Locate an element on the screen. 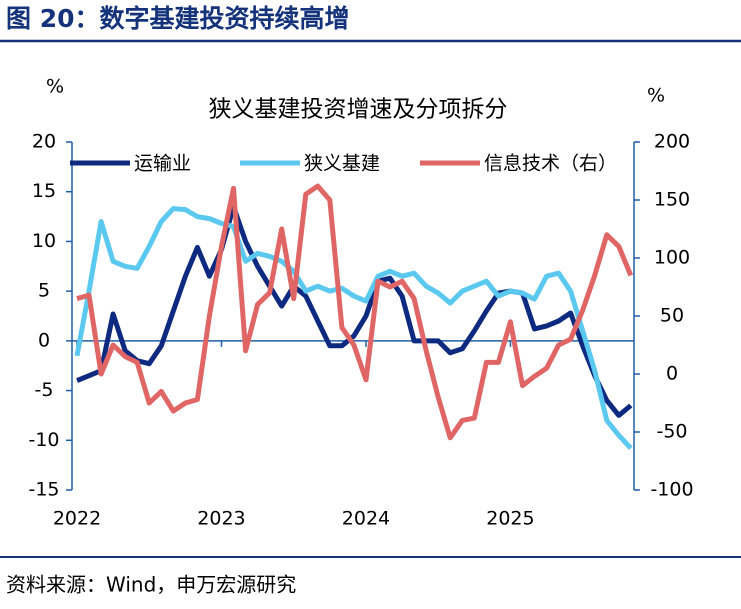 This screenshot has height=609, width=741. x-tick-label: 2022 is located at coordinates (77, 519).